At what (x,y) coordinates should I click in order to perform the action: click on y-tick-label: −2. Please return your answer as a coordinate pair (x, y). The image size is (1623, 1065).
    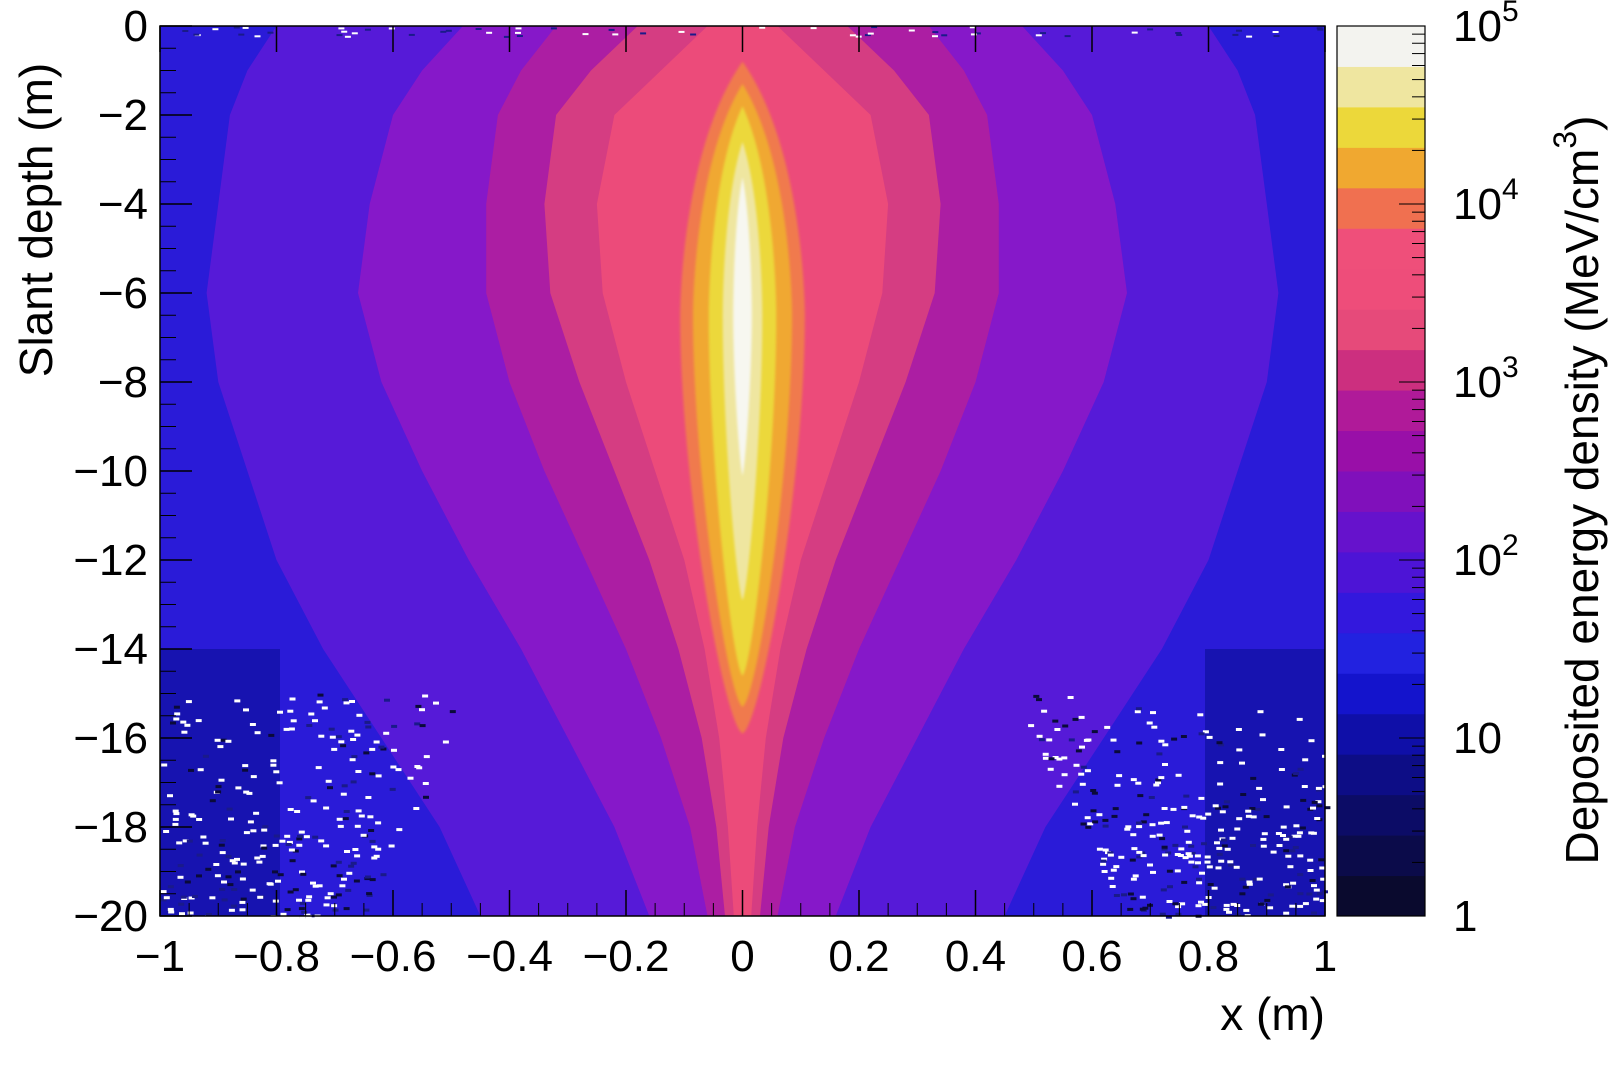
    Looking at the image, I should click on (123, 115).